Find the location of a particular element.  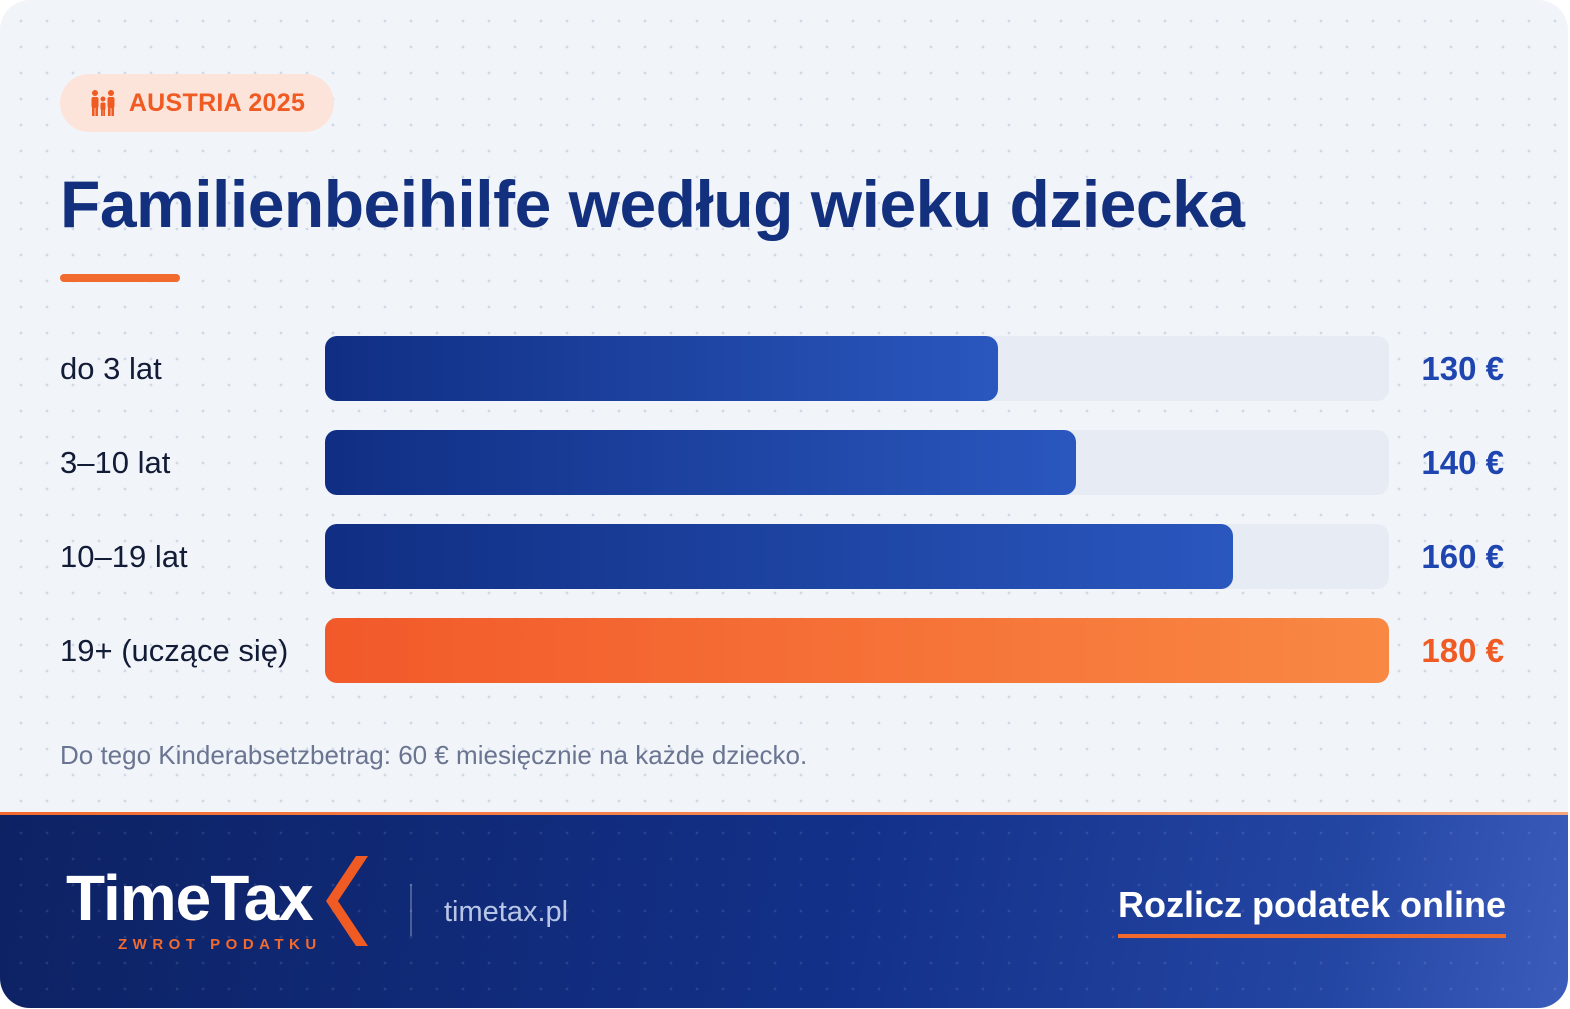

category-label: do 3 lat is located at coordinates (111, 368).